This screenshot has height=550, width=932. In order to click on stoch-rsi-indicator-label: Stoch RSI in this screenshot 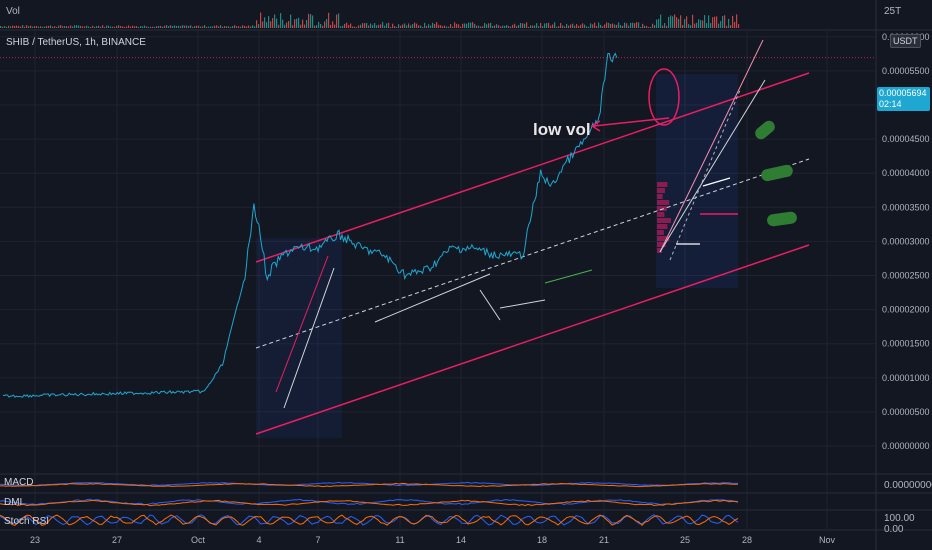, I will do `click(27, 521)`.